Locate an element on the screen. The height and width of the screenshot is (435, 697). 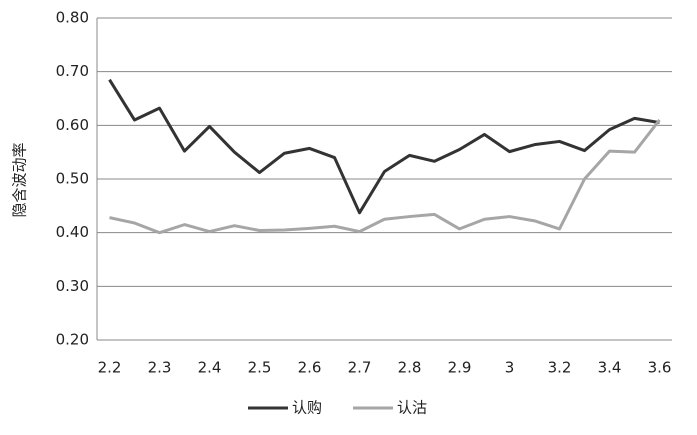
x-tick-label: 3.4 is located at coordinates (610, 368).